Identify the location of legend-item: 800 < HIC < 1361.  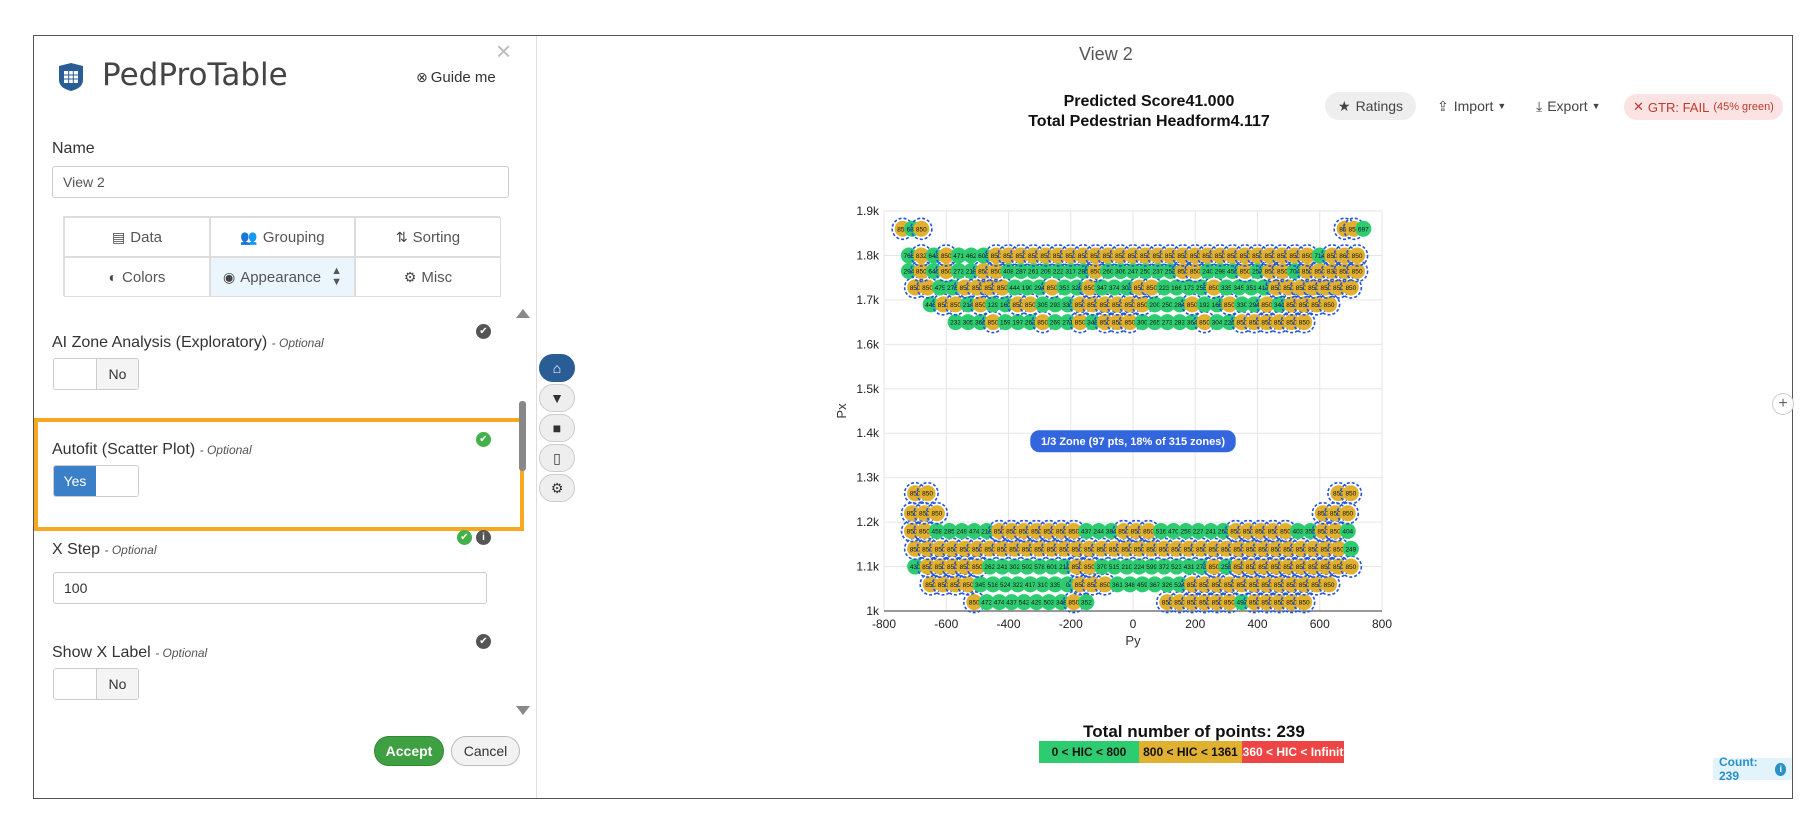
(1190, 752).